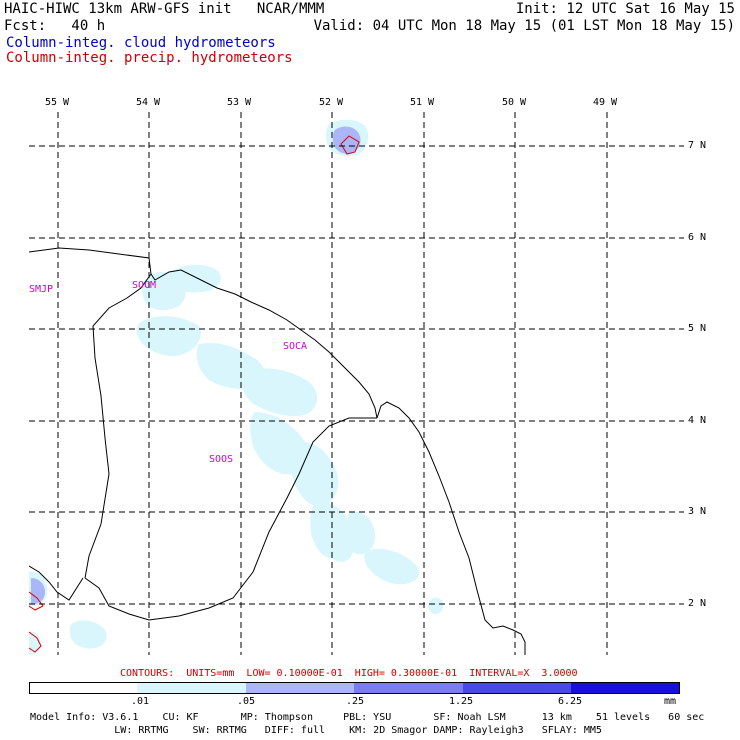 The height and width of the screenshot is (740, 740). What do you see at coordinates (148, 102) in the screenshot?
I see `lon-label-54w: 54 W` at bounding box center [148, 102].